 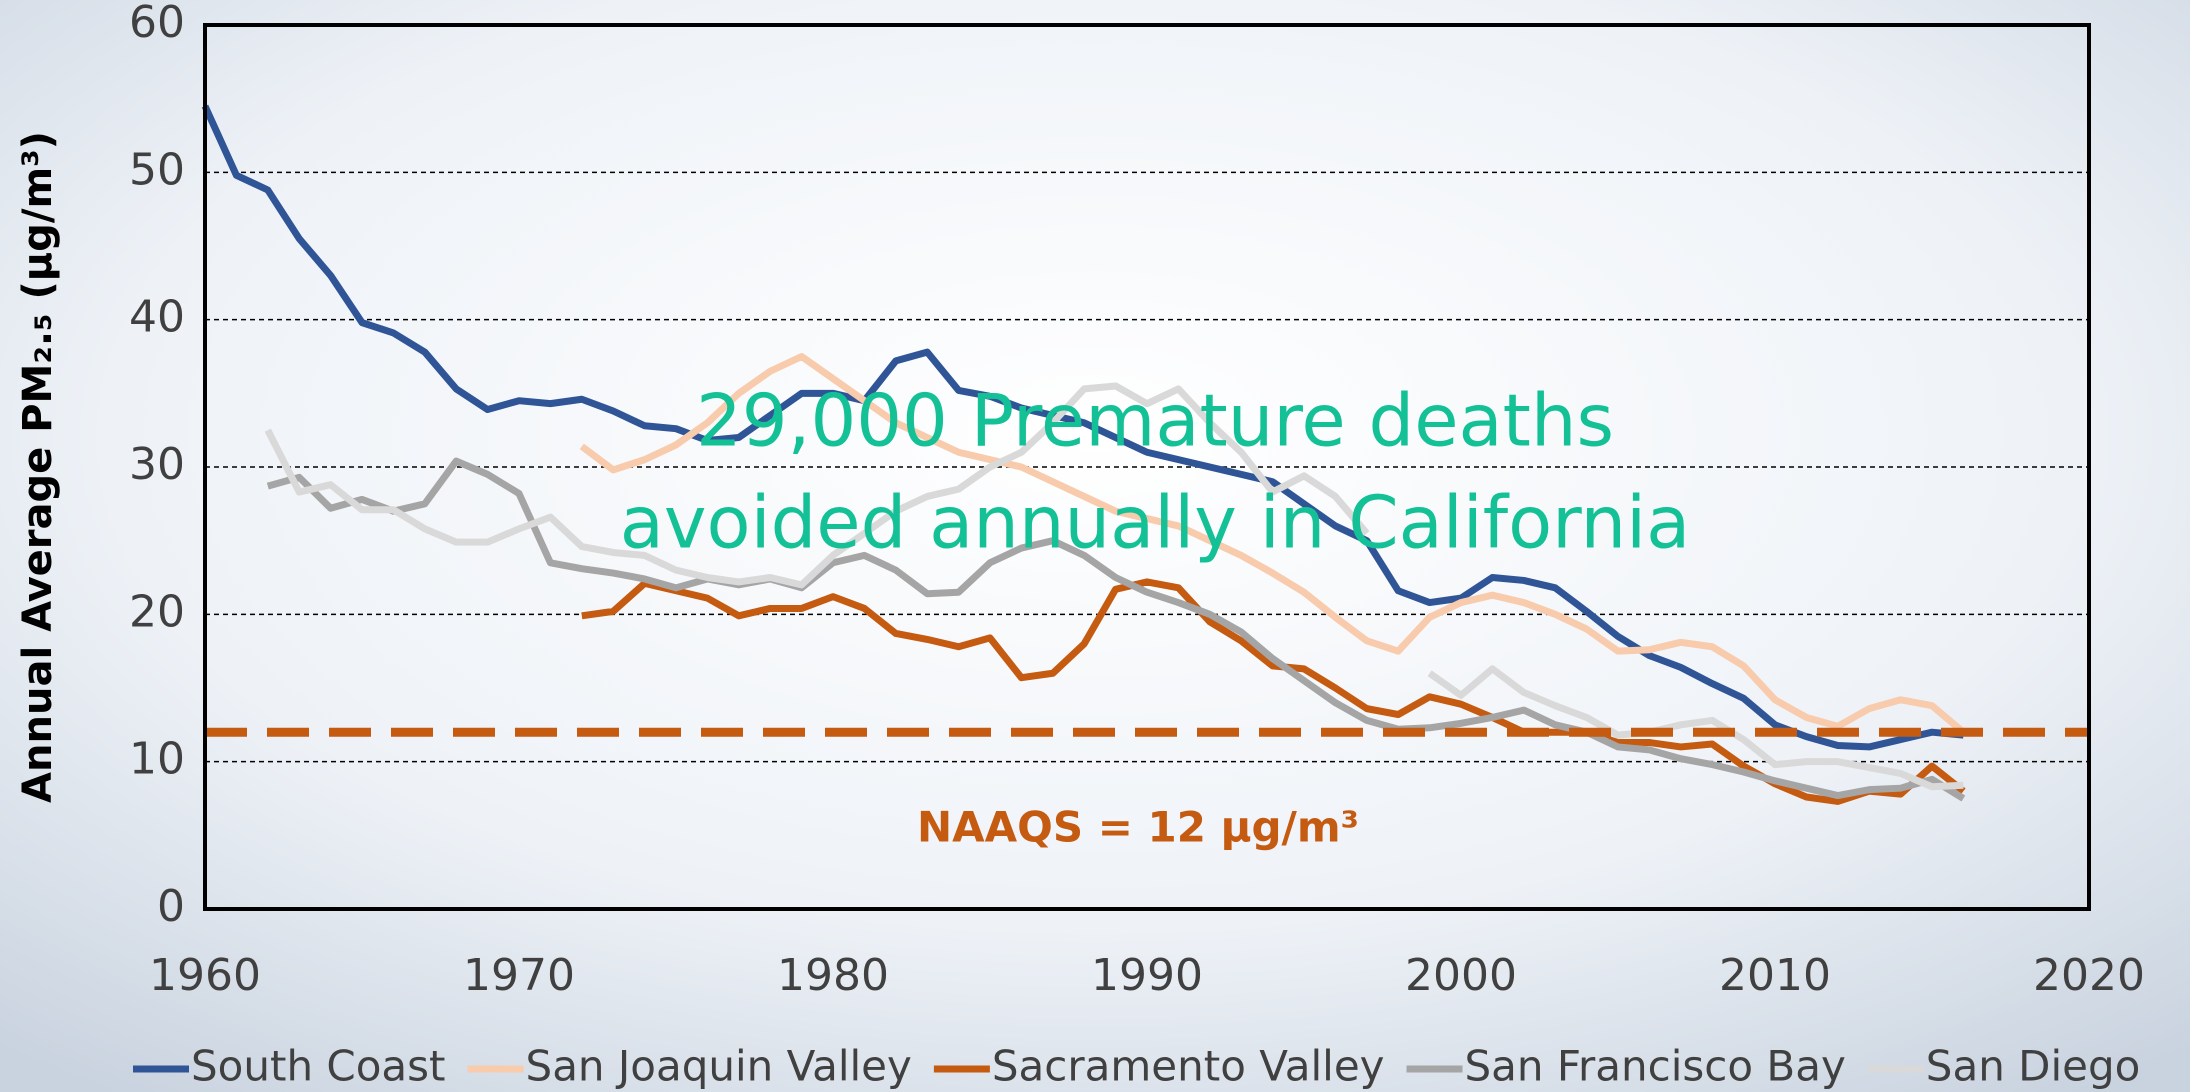 I want to click on y-tick-label: 10, so click(x=157, y=759).